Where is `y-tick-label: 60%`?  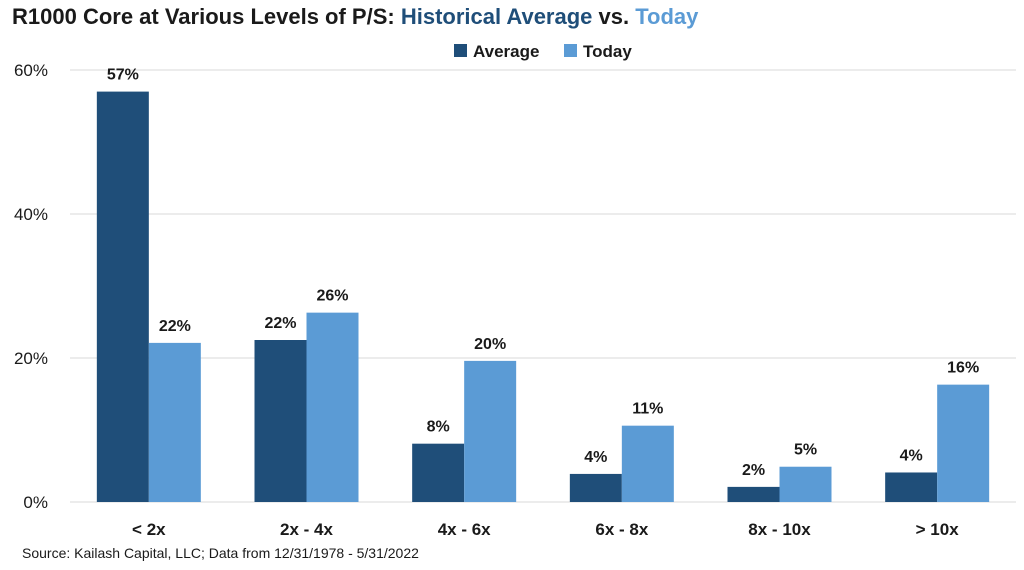 y-tick-label: 60% is located at coordinates (31, 70).